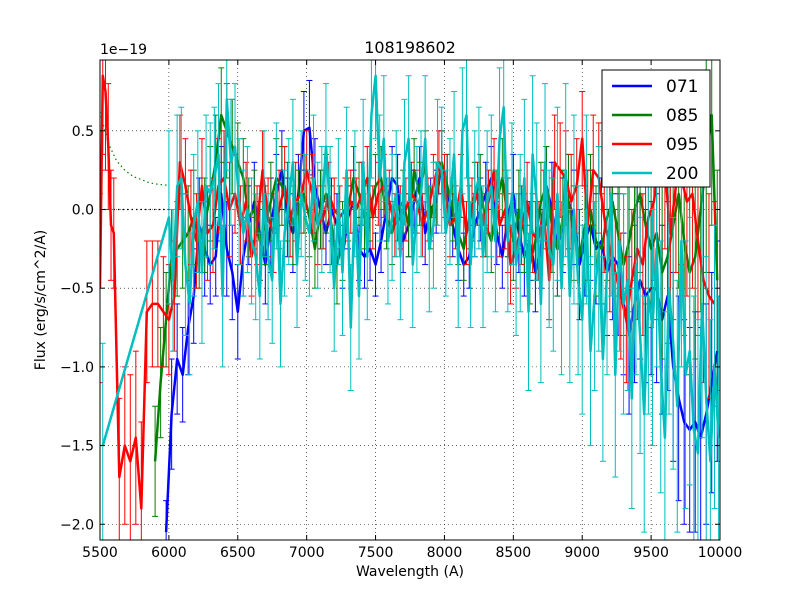 This screenshot has height=605, width=800. Describe the element at coordinates (77, 447) in the screenshot. I see `y-tick-label: −1.5` at that location.